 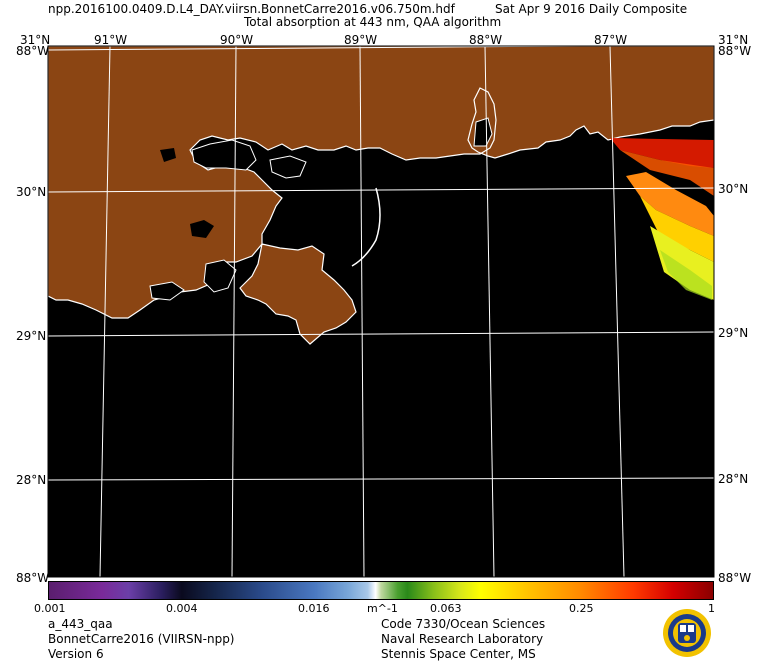 I want to click on colorbar-tick-0016: 0.016, so click(x=314, y=608).